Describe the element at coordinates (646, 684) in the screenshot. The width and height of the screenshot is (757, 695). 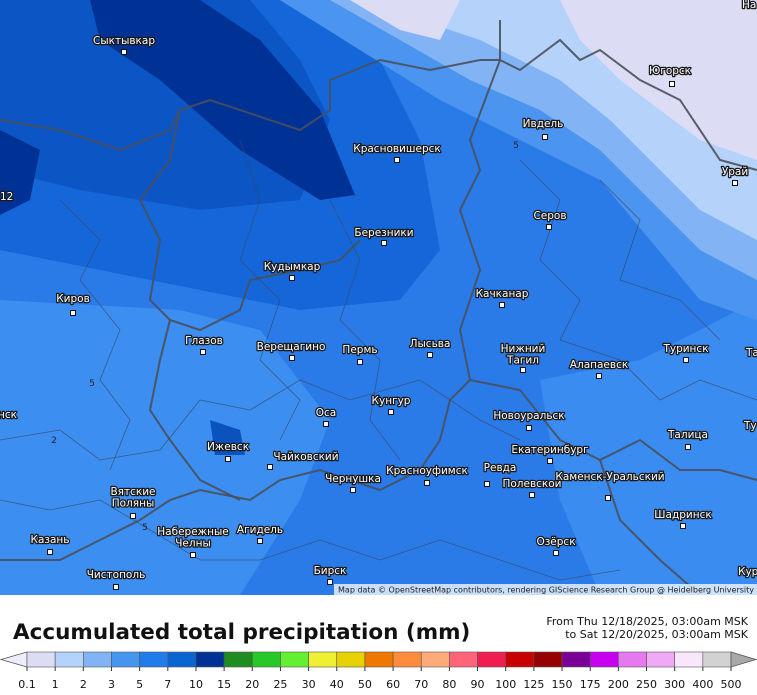
I see `colorbar-tick-label: 250` at that location.